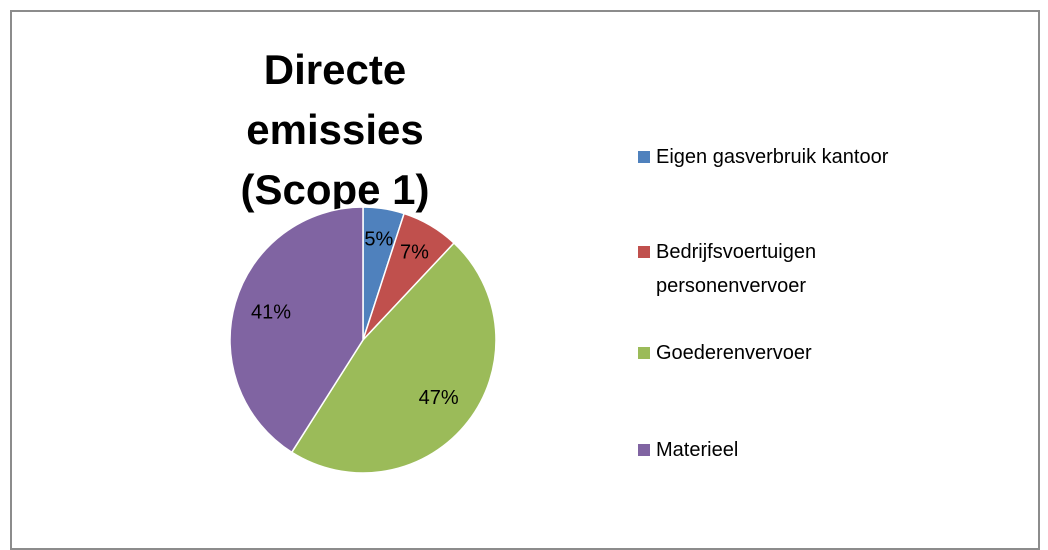  I want to click on chart-title: Directe emissies (Scope 1), so click(335, 129).